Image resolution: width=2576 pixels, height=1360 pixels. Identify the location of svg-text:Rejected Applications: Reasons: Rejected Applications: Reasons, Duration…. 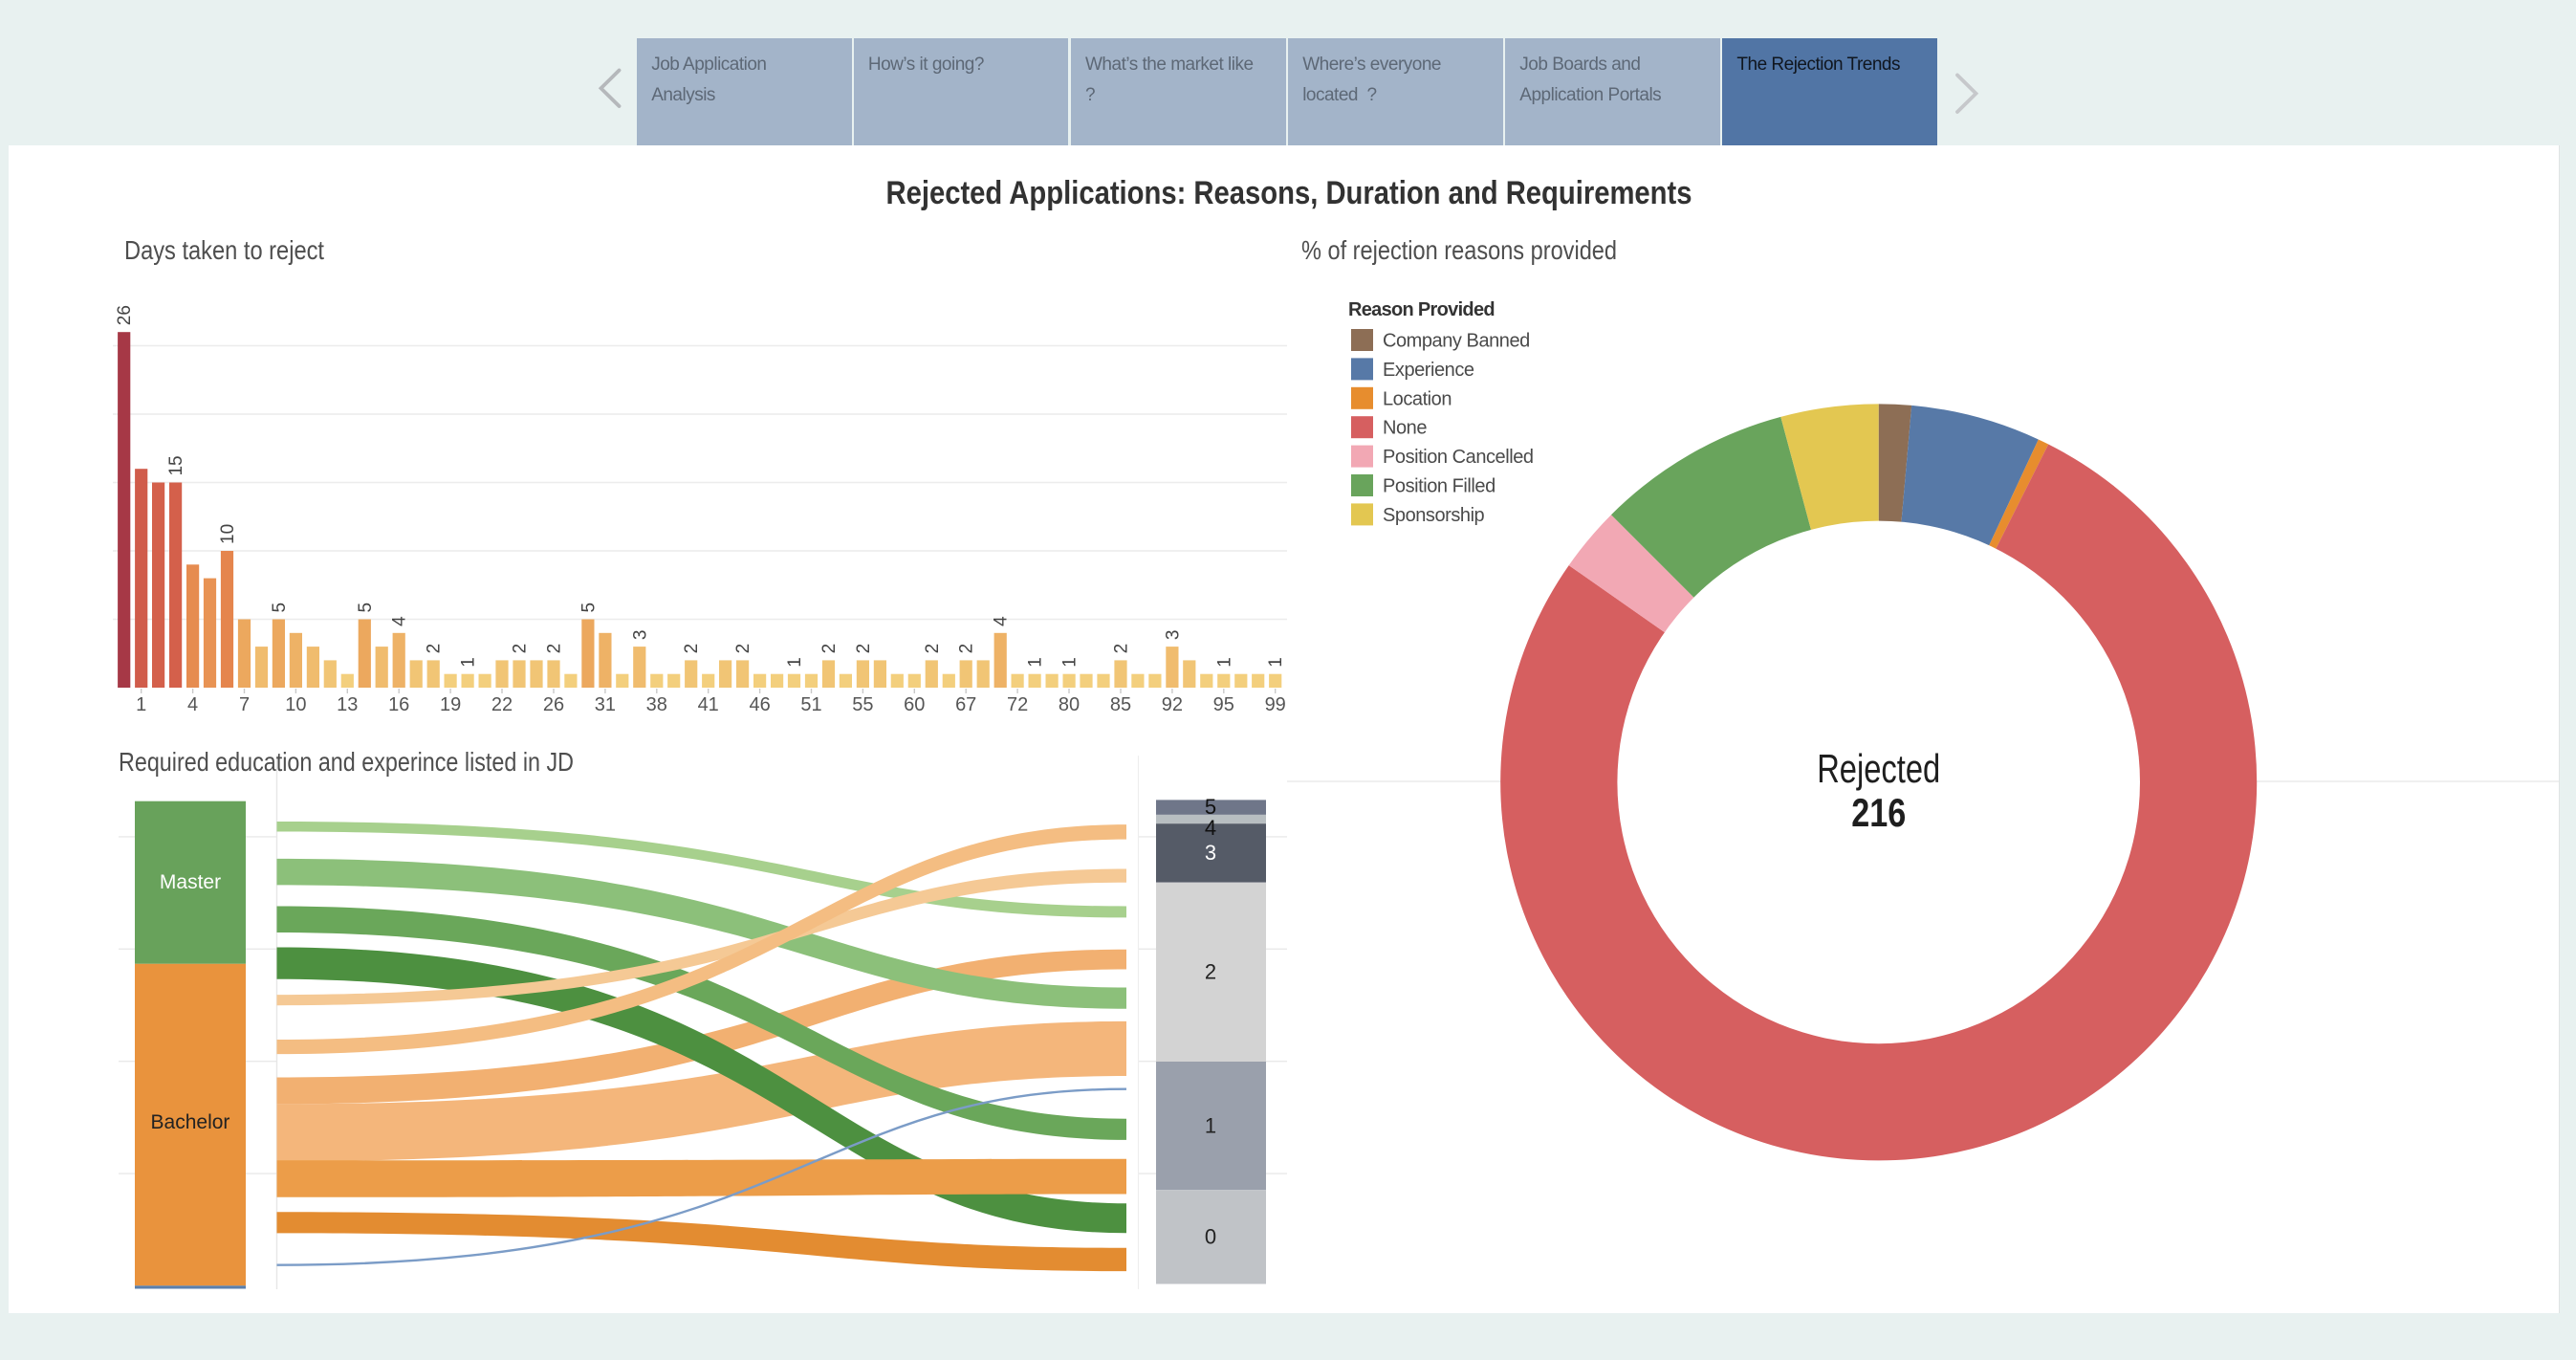
(1289, 193).